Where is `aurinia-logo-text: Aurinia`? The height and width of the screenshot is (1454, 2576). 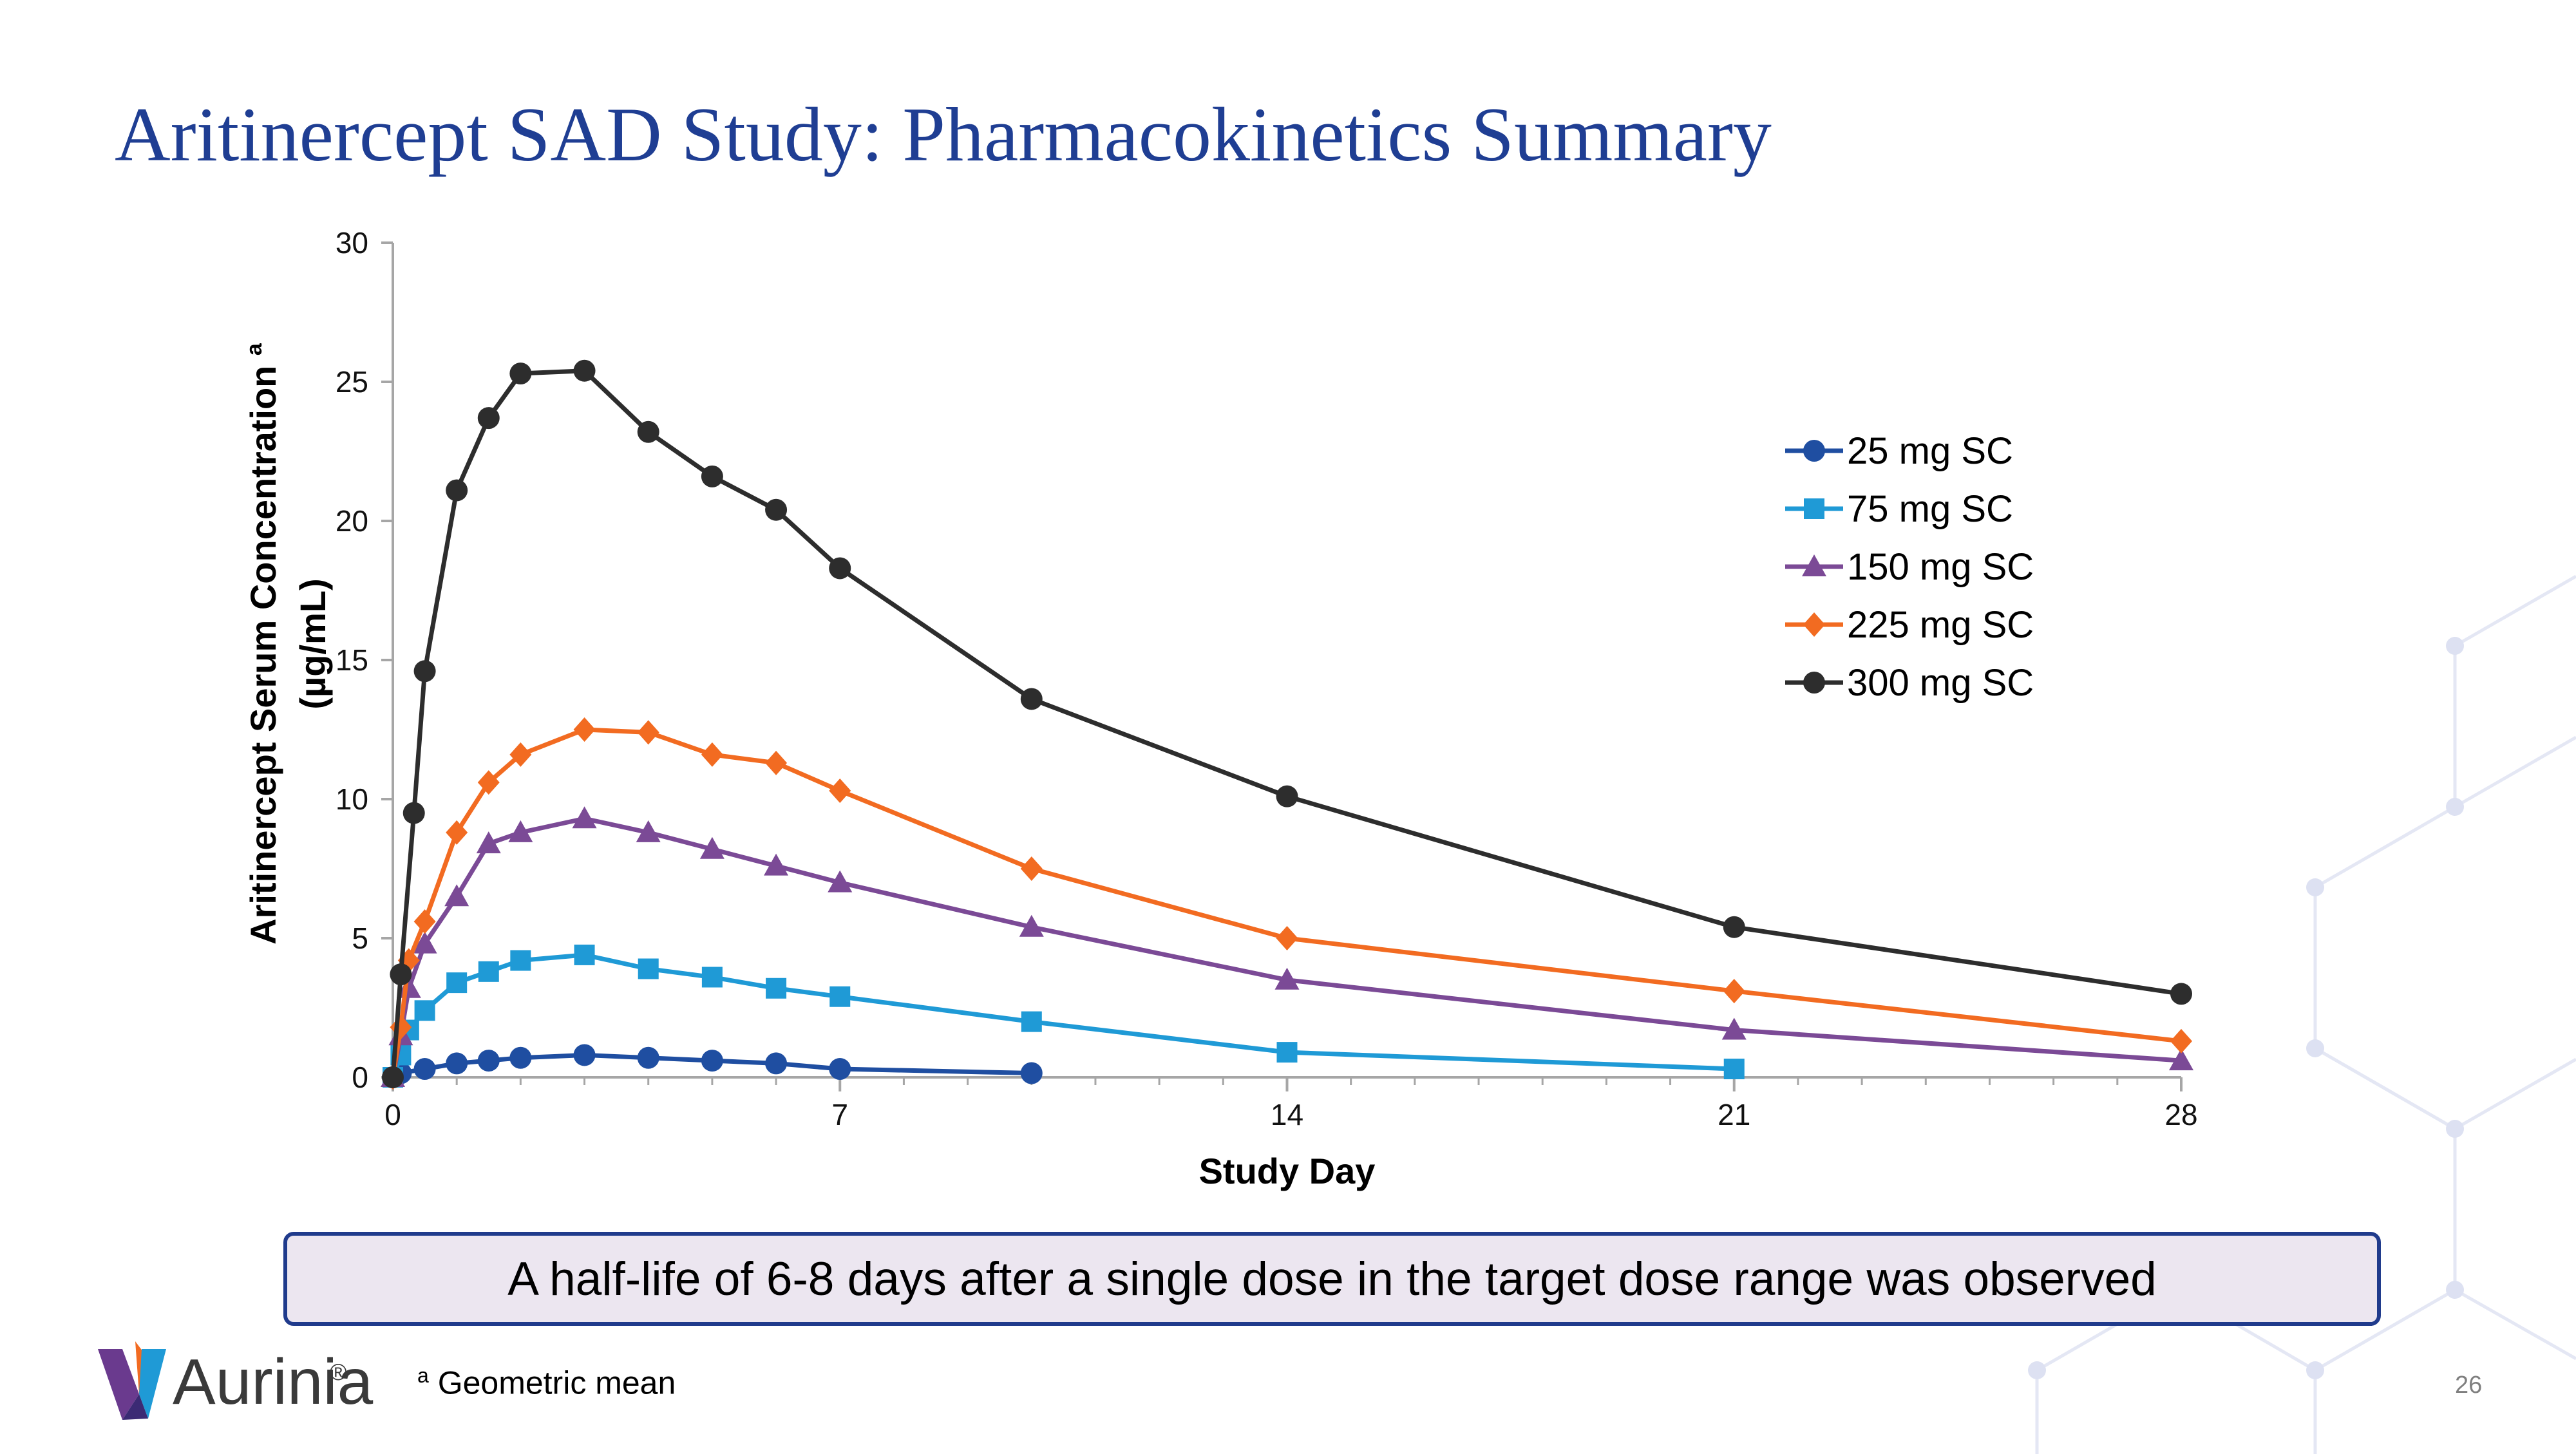
aurinia-logo-text: Aurinia is located at coordinates (273, 1382).